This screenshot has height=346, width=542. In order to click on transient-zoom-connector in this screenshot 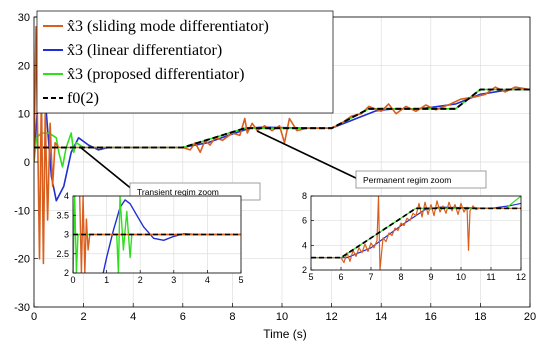, I will do `click(106, 168)`.